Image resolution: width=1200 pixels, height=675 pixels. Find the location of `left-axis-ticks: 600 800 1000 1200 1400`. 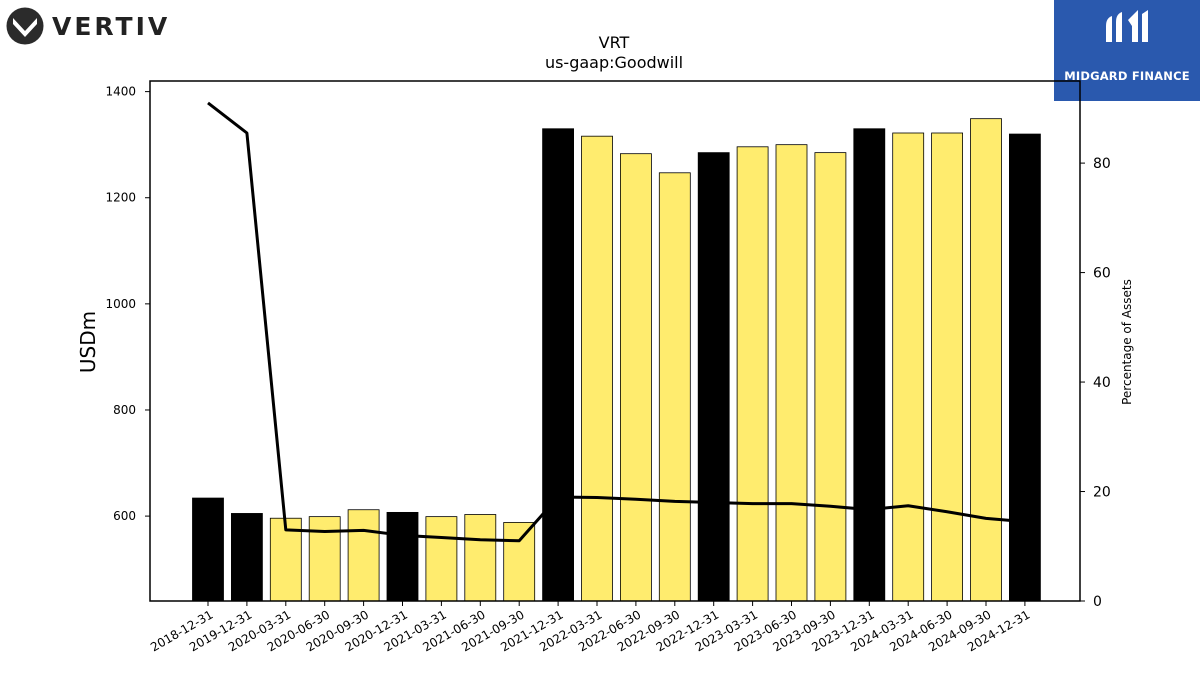

left-axis-ticks: 600 800 1000 1200 1400 is located at coordinates (127, 304).